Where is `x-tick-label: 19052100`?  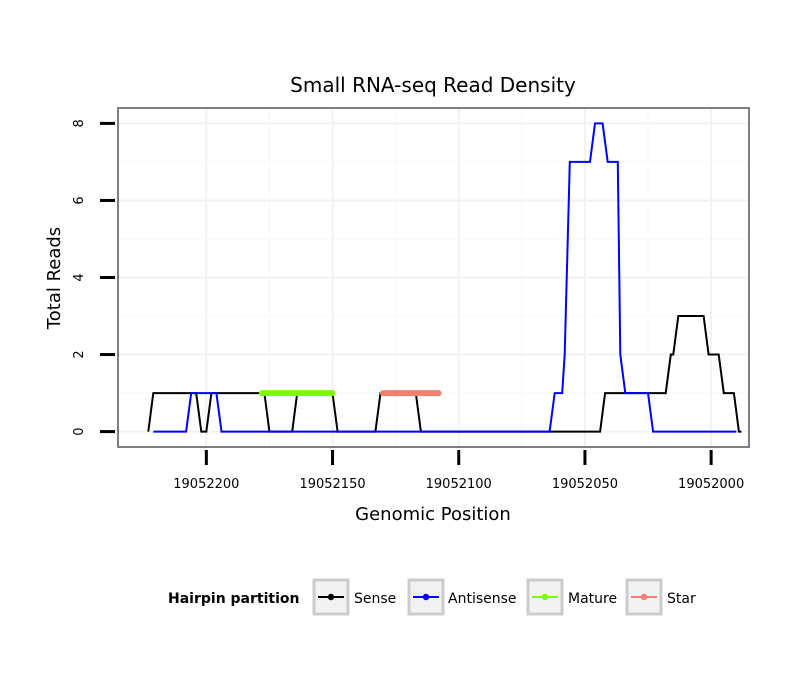
x-tick-label: 19052100 is located at coordinates (459, 484).